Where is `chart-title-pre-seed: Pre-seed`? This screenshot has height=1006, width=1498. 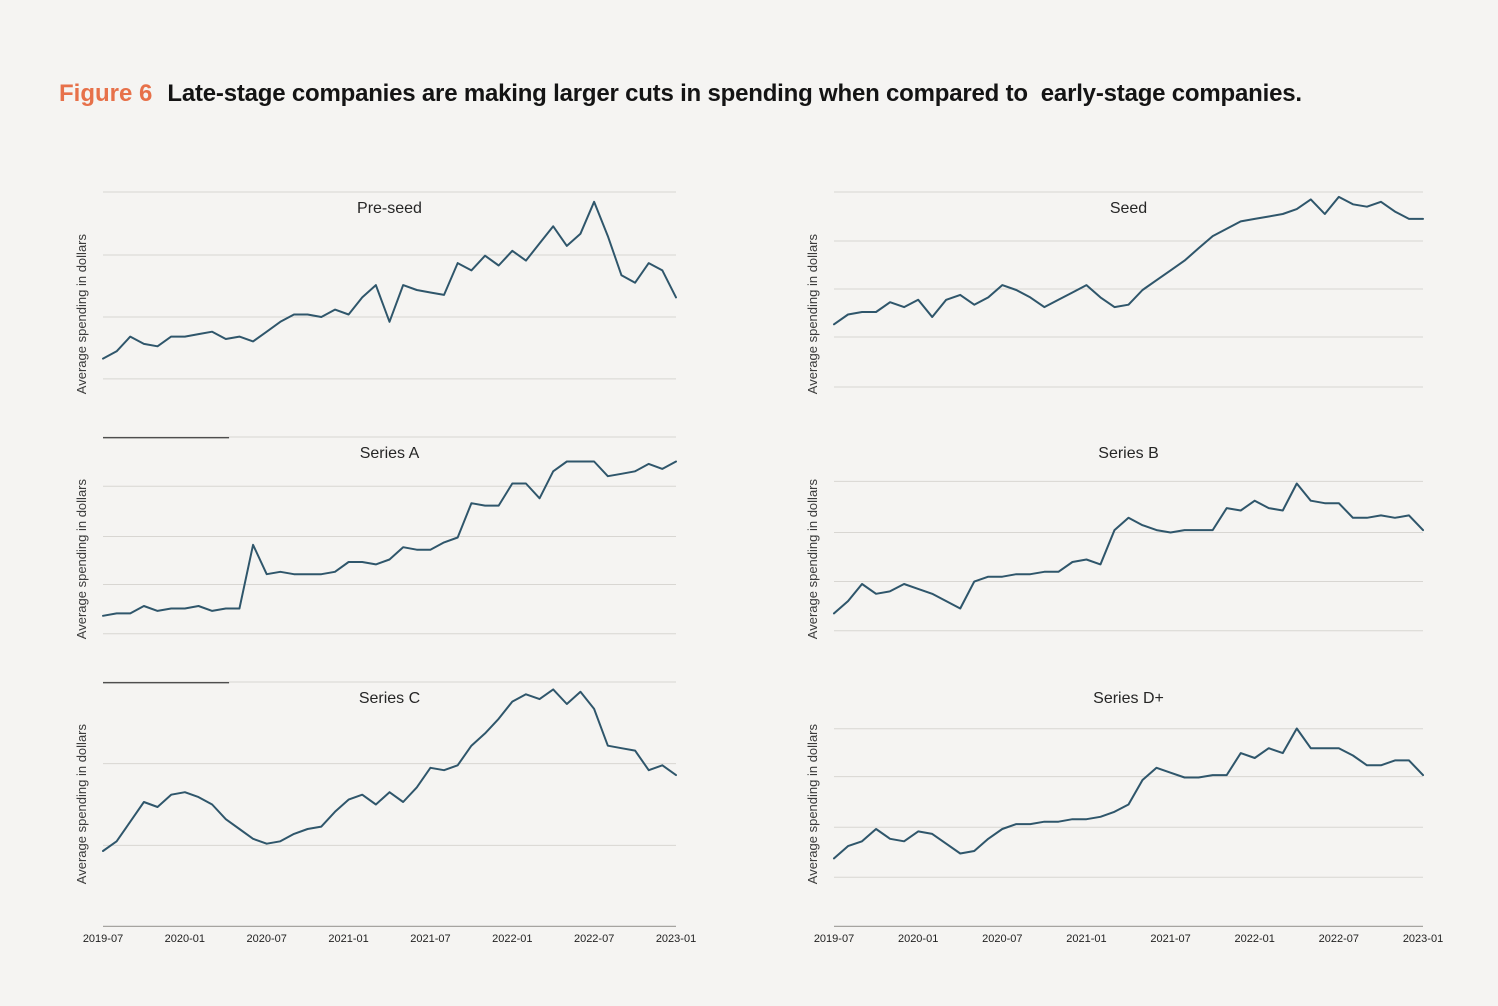
chart-title-pre-seed: Pre-seed is located at coordinates (389, 208).